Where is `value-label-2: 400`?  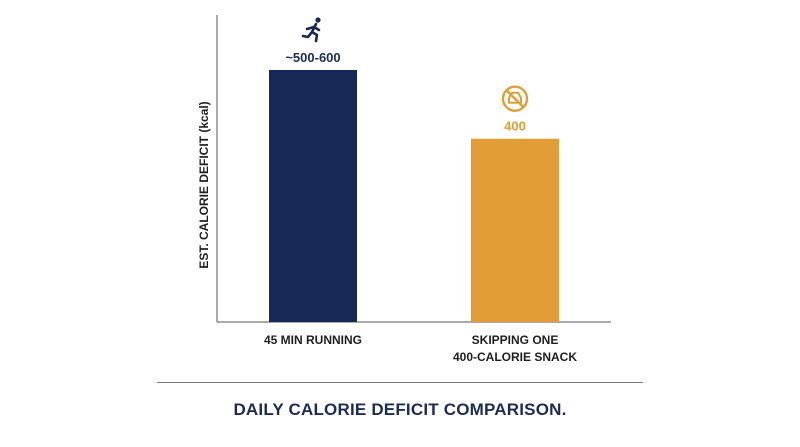
value-label-2: 400 is located at coordinates (515, 126).